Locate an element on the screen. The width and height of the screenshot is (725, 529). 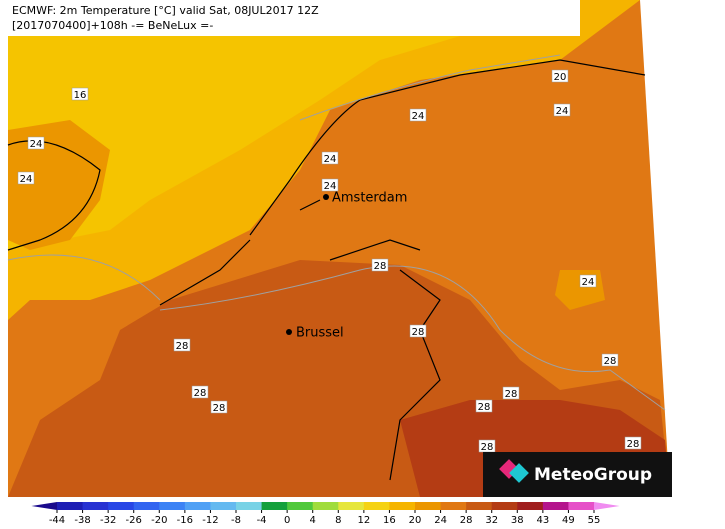
colorbar-tick-label: 12 is located at coordinates (363, 520).